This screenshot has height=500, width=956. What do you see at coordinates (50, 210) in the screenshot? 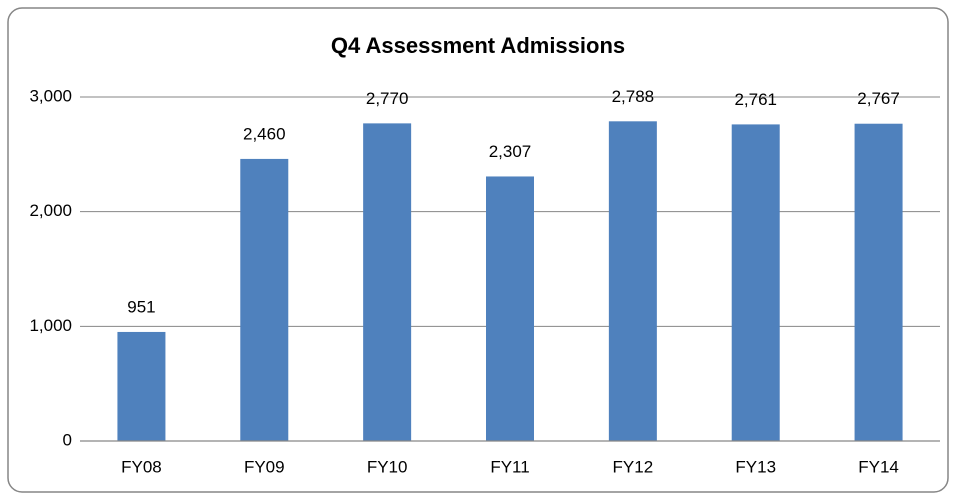
I see `y-tick-label: 2,000` at bounding box center [50, 210].